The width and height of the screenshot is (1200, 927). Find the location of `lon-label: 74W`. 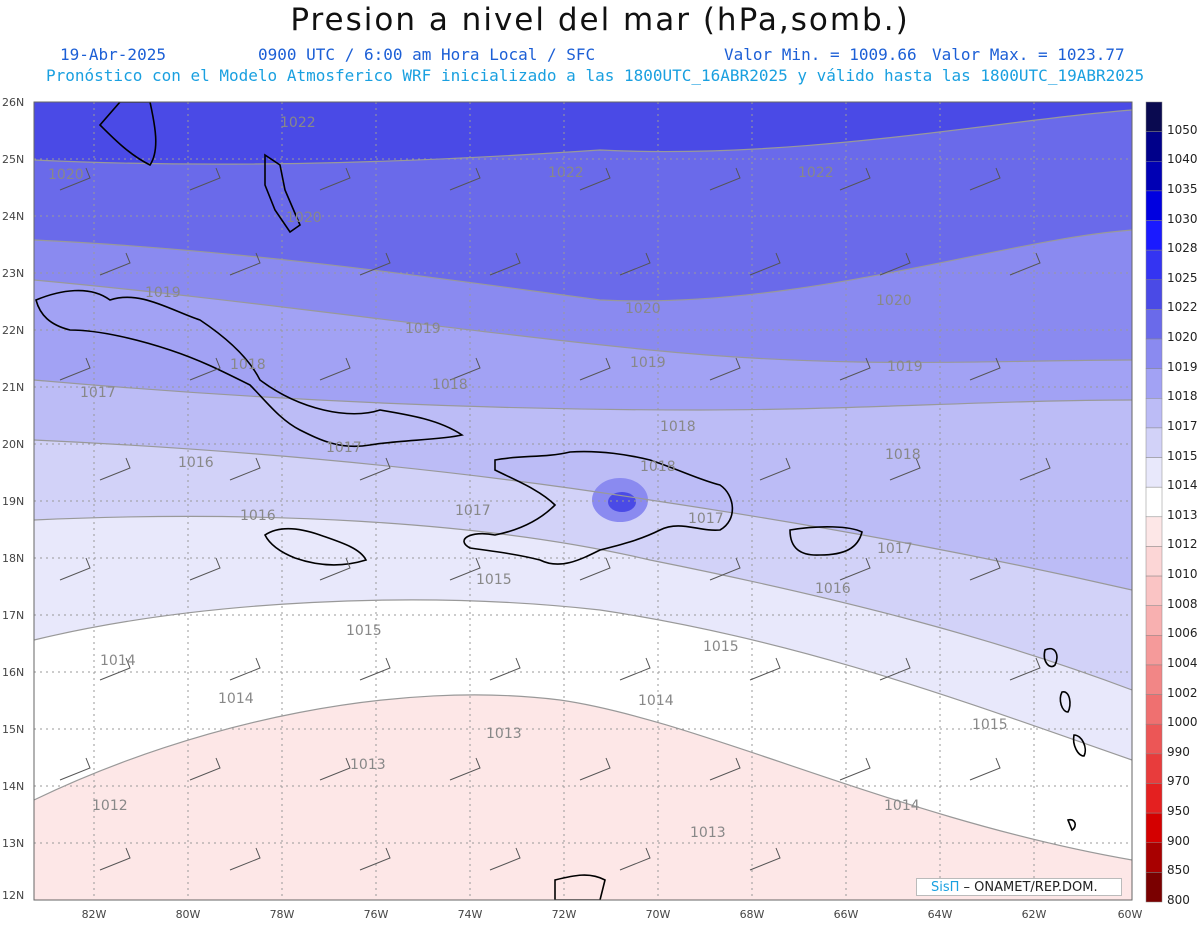

lon-label: 74W is located at coordinates (470, 914).